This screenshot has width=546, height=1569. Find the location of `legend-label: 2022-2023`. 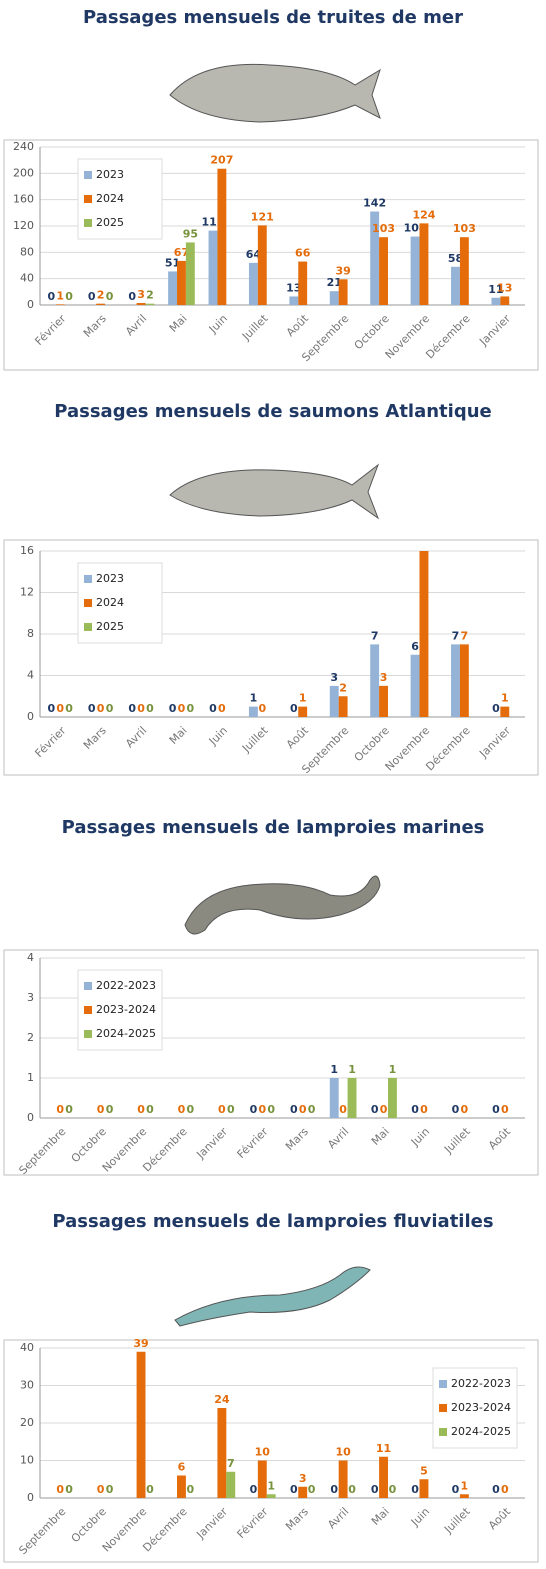

legend-label: 2022-2023 is located at coordinates (481, 1383).